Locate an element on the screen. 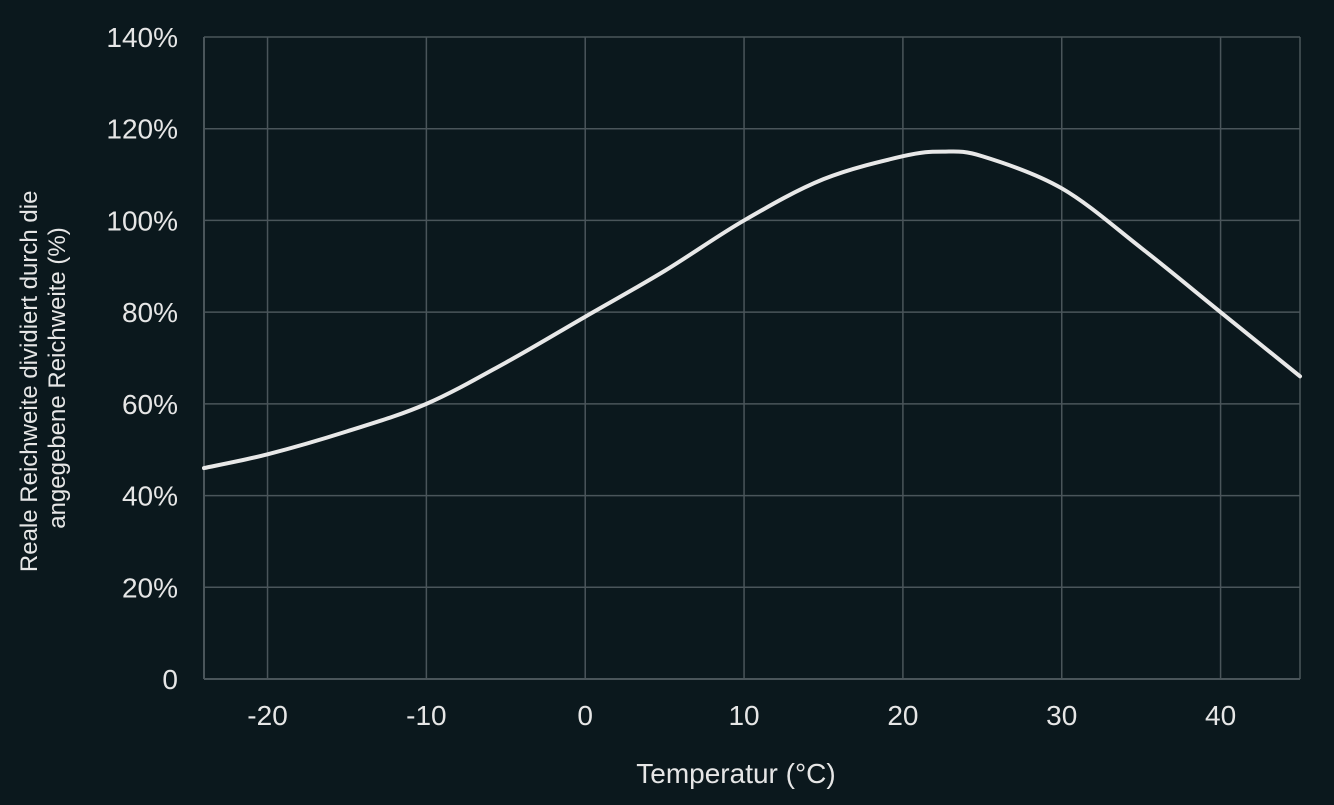  y-tick-label: 20% is located at coordinates (150, 587).